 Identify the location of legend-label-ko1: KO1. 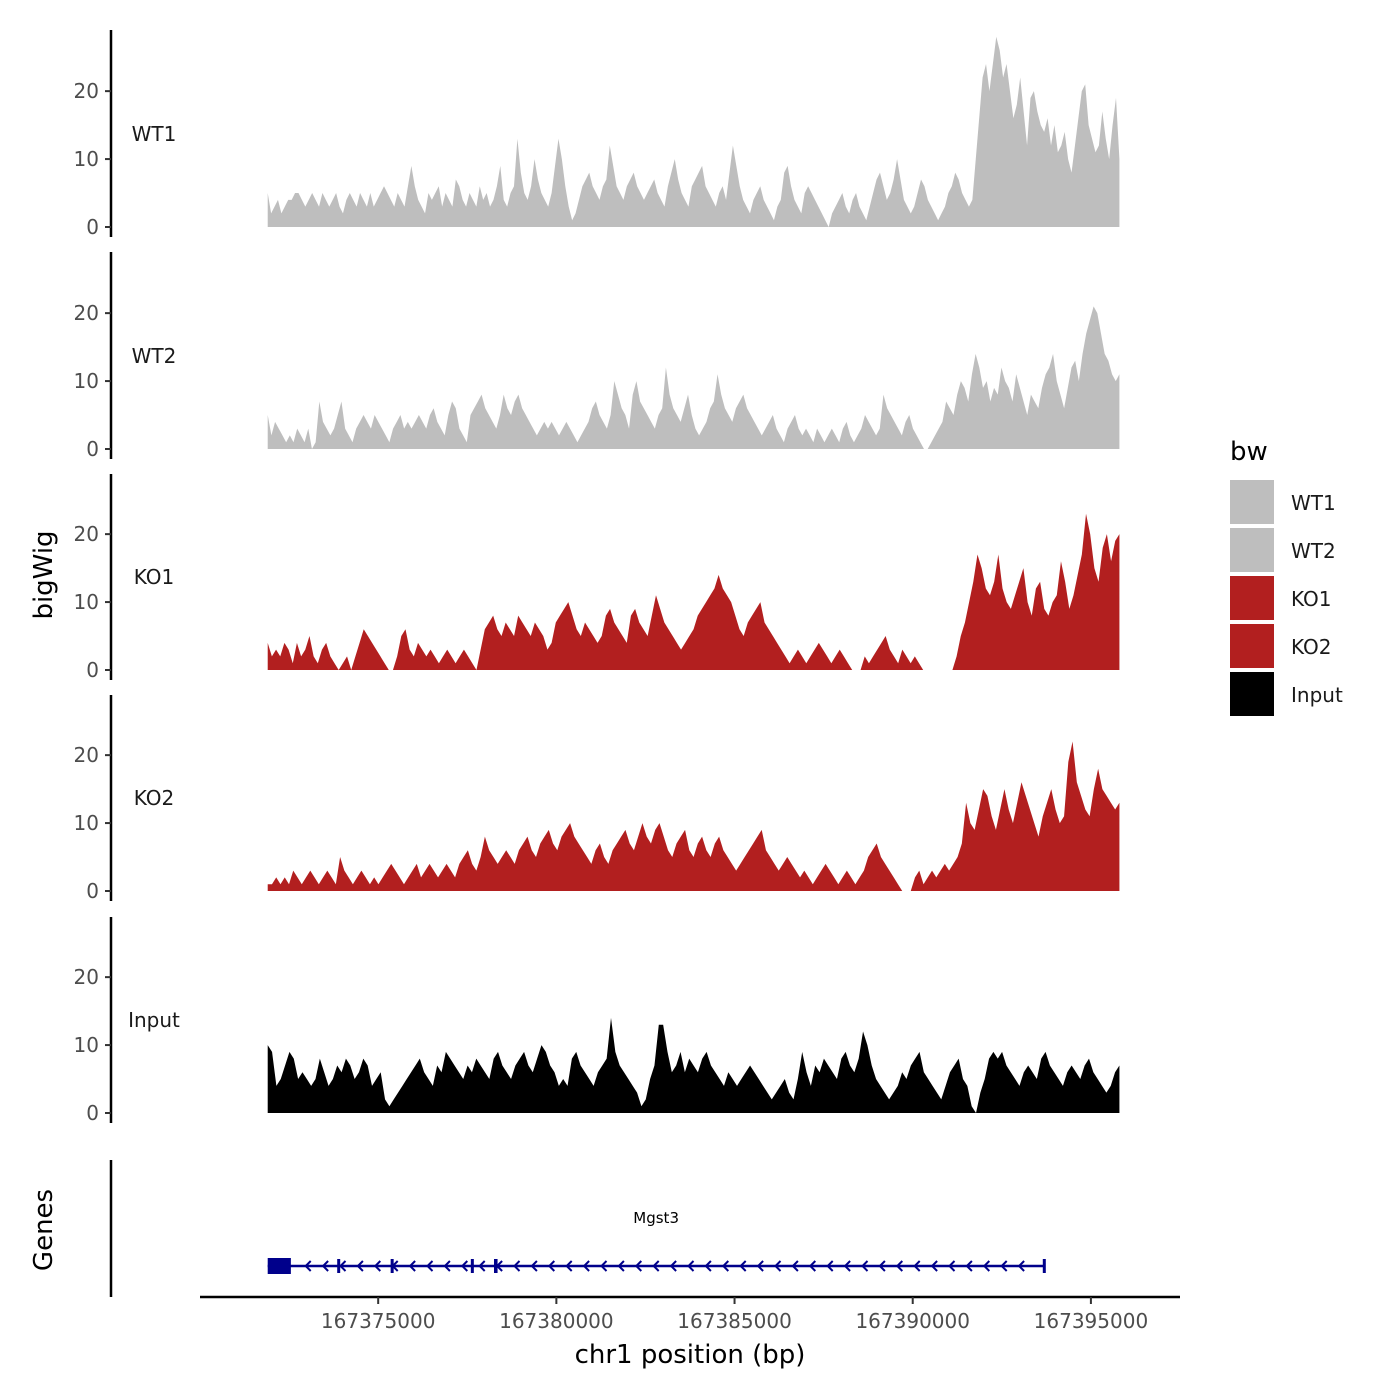
(1311, 599).